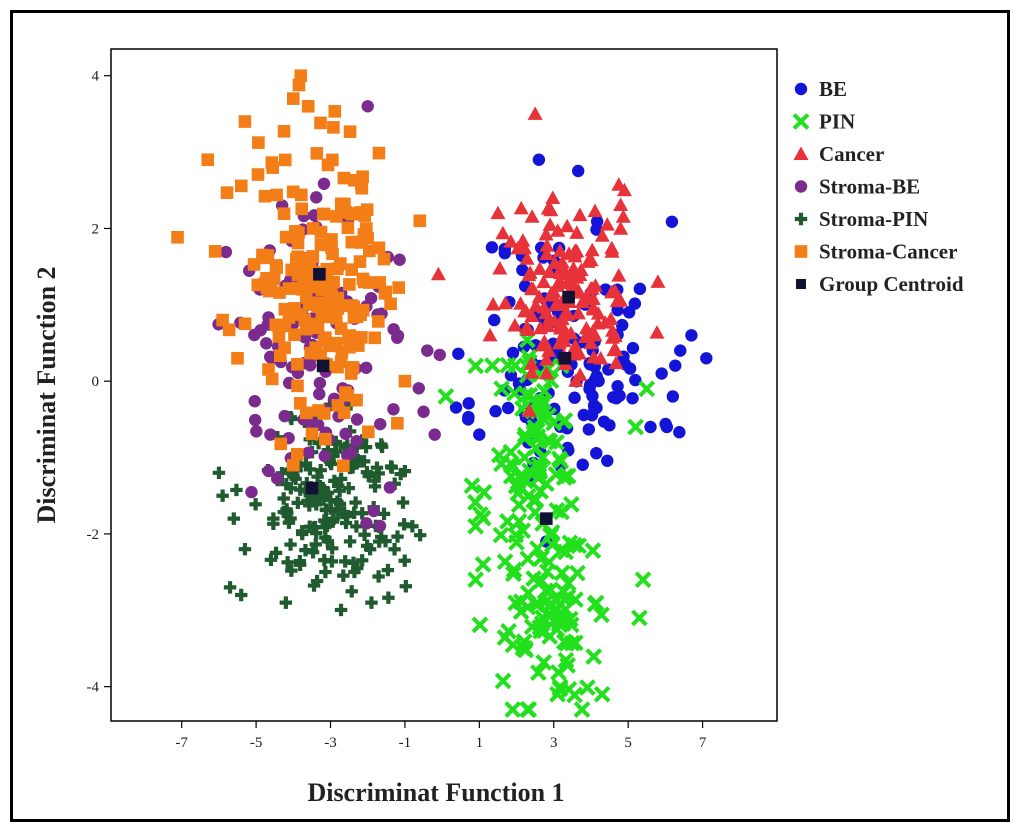 The image size is (1020, 825). Describe the element at coordinates (801, 219) in the screenshot. I see `legend-marker-plus` at that location.